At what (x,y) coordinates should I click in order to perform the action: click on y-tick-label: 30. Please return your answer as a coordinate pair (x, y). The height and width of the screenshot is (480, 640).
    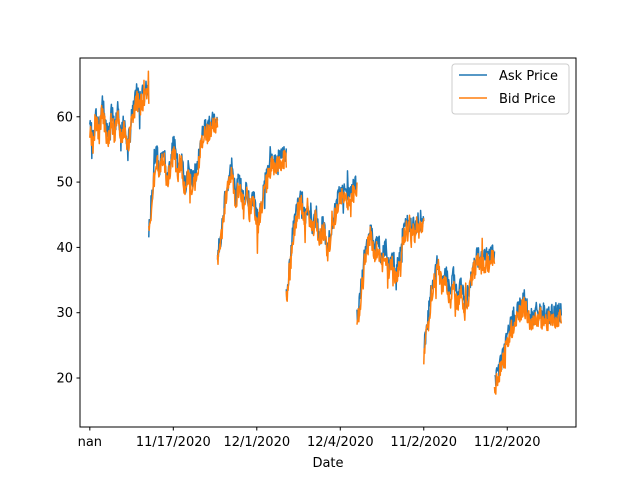
    Looking at the image, I should click on (64, 313).